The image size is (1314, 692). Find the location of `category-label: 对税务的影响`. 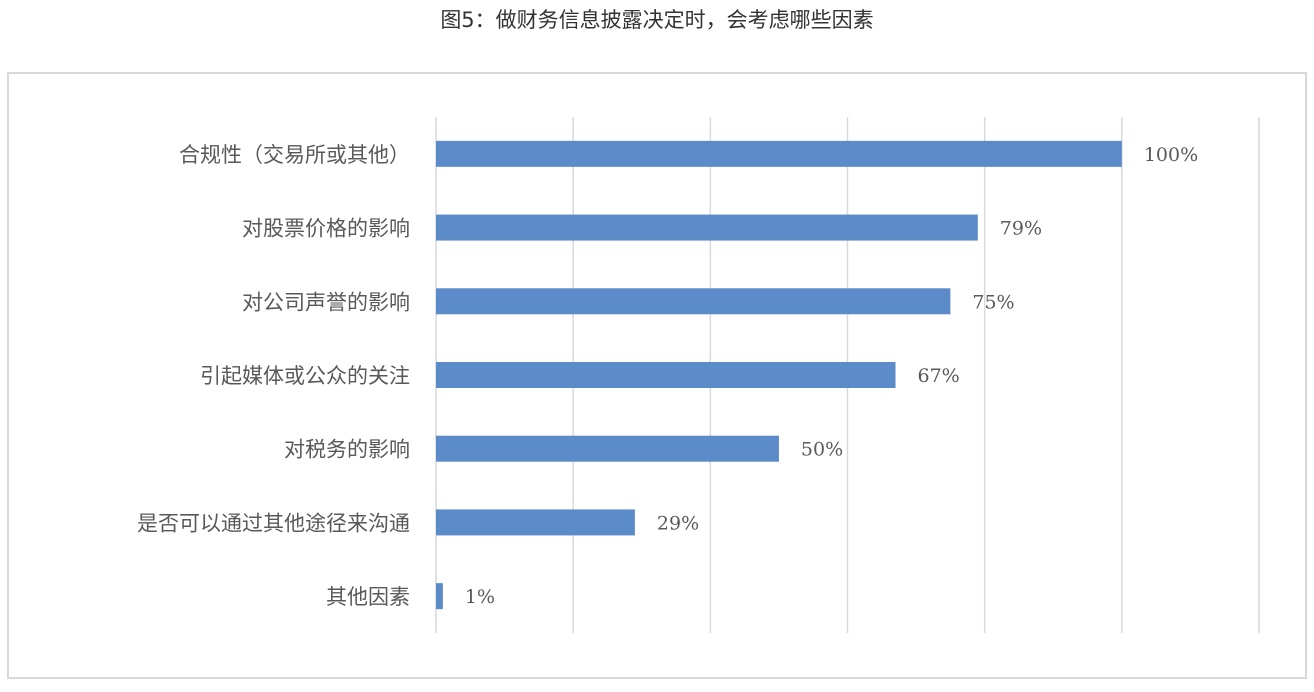

category-label: 对税务的影响 is located at coordinates (347, 450).